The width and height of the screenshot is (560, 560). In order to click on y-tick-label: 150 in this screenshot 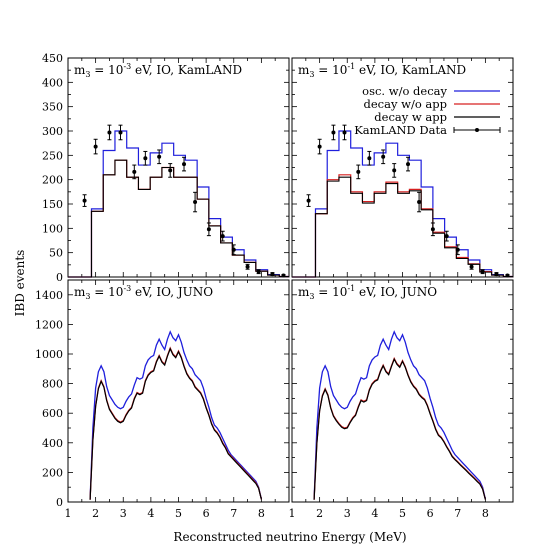, I will do `click(52, 204)`.